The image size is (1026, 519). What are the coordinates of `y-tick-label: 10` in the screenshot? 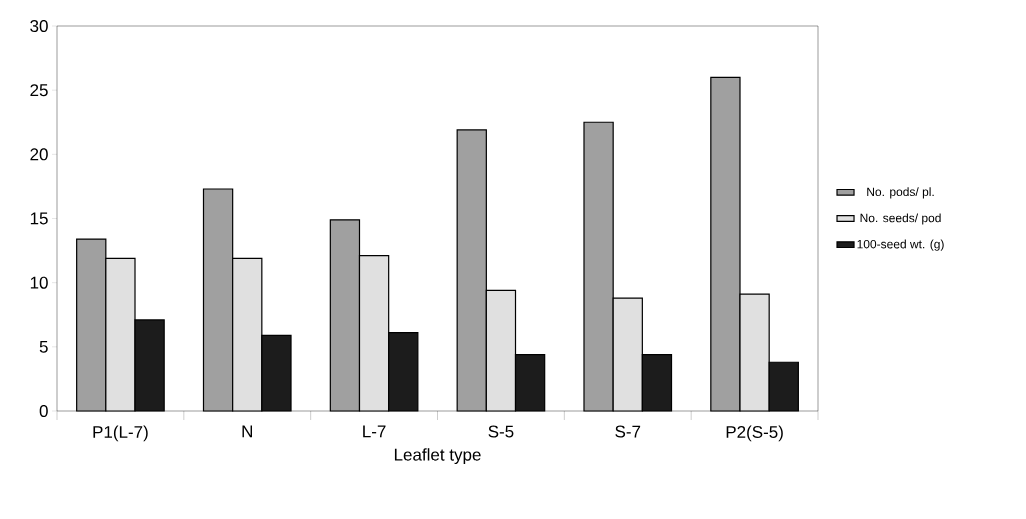 It's located at (39, 282).